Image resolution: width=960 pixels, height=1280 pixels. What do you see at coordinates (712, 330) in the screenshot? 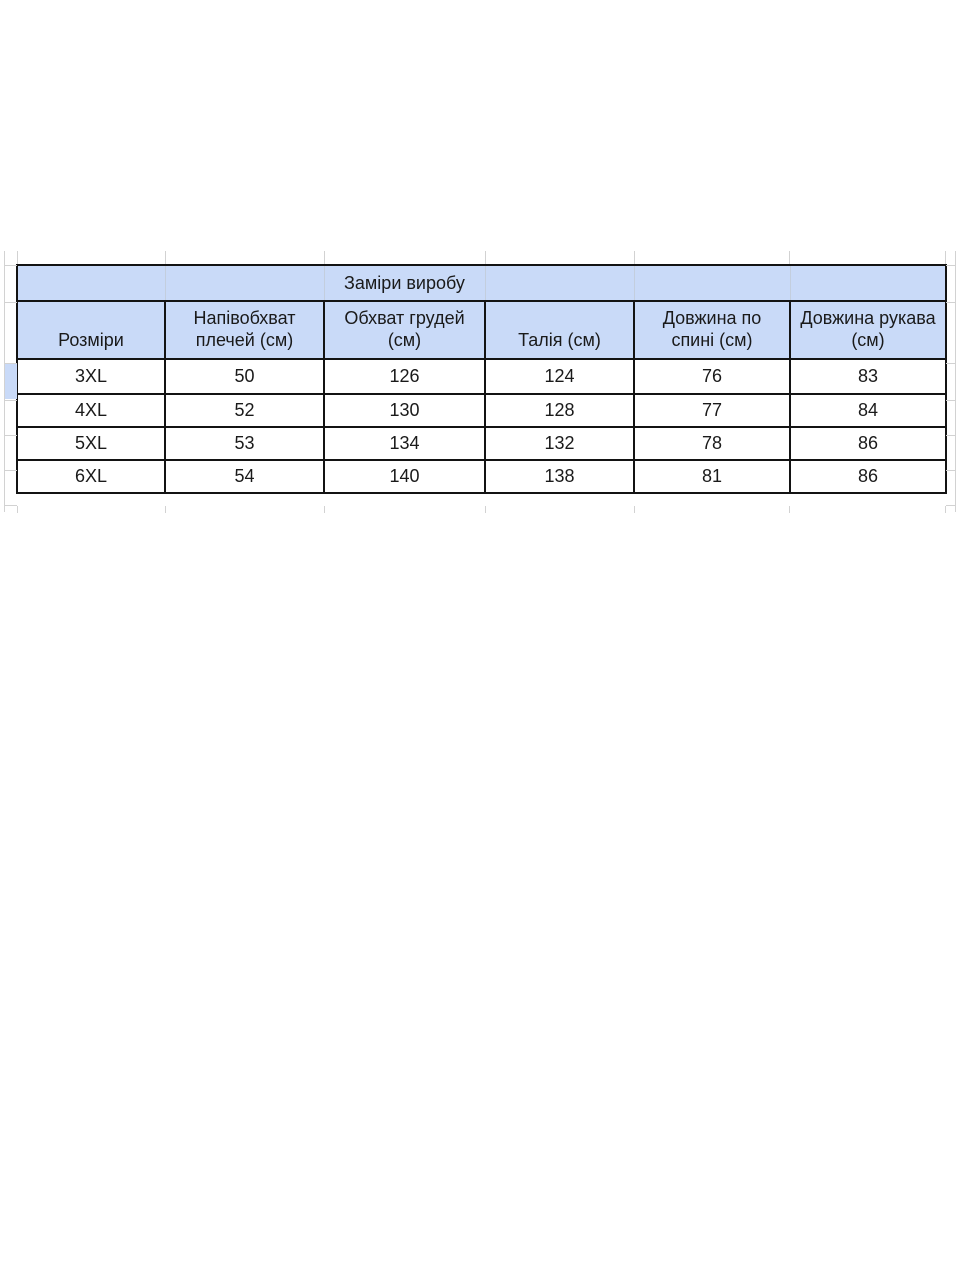
I see `header-cell-back-length: Довжина по спині (см)` at bounding box center [712, 330].